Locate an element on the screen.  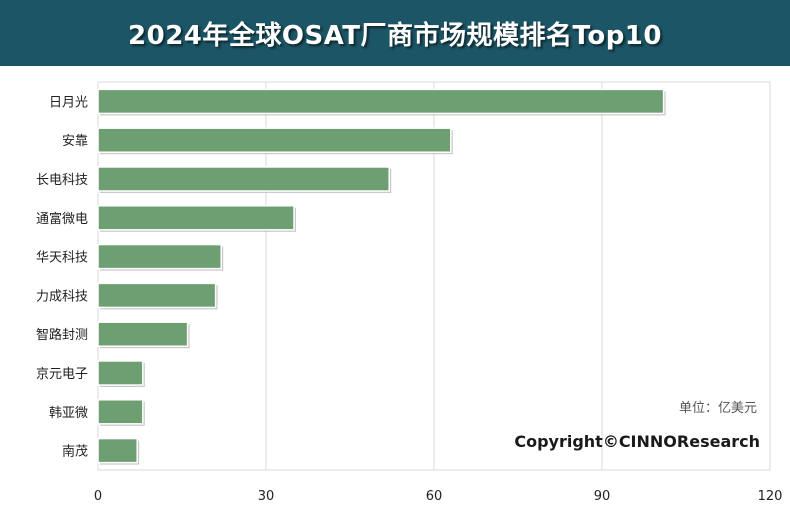
category-label: 长电科技 is located at coordinates (62, 180).